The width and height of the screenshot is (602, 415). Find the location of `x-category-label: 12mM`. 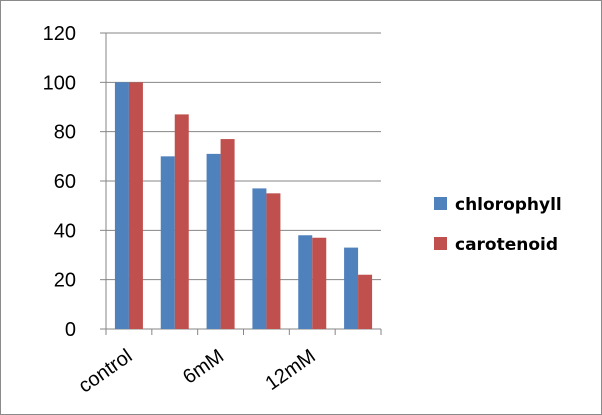

x-category-label: 12mM is located at coordinates (291, 370).